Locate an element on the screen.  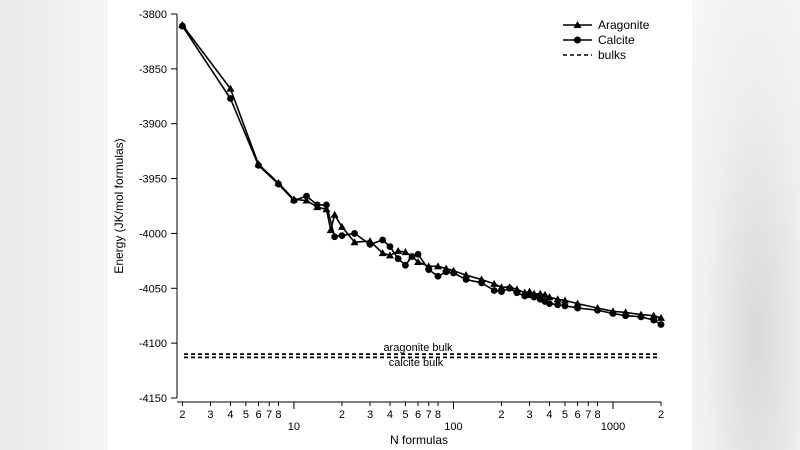
reference-lines is located at coordinates (422, 356).